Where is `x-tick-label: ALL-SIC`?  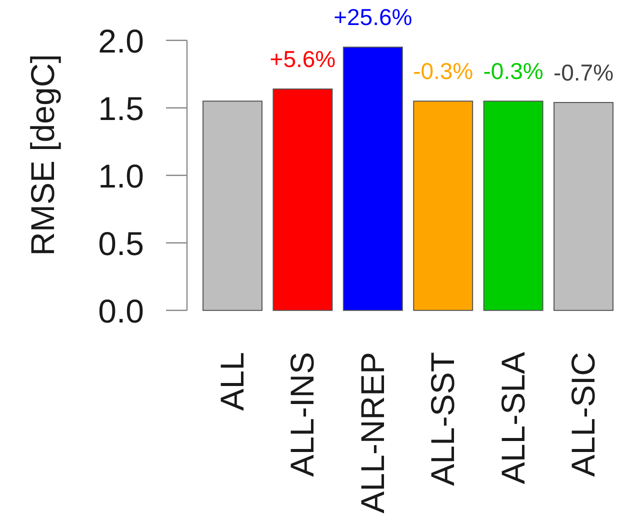 x-tick-label: ALL-SIC is located at coordinates (583, 414).